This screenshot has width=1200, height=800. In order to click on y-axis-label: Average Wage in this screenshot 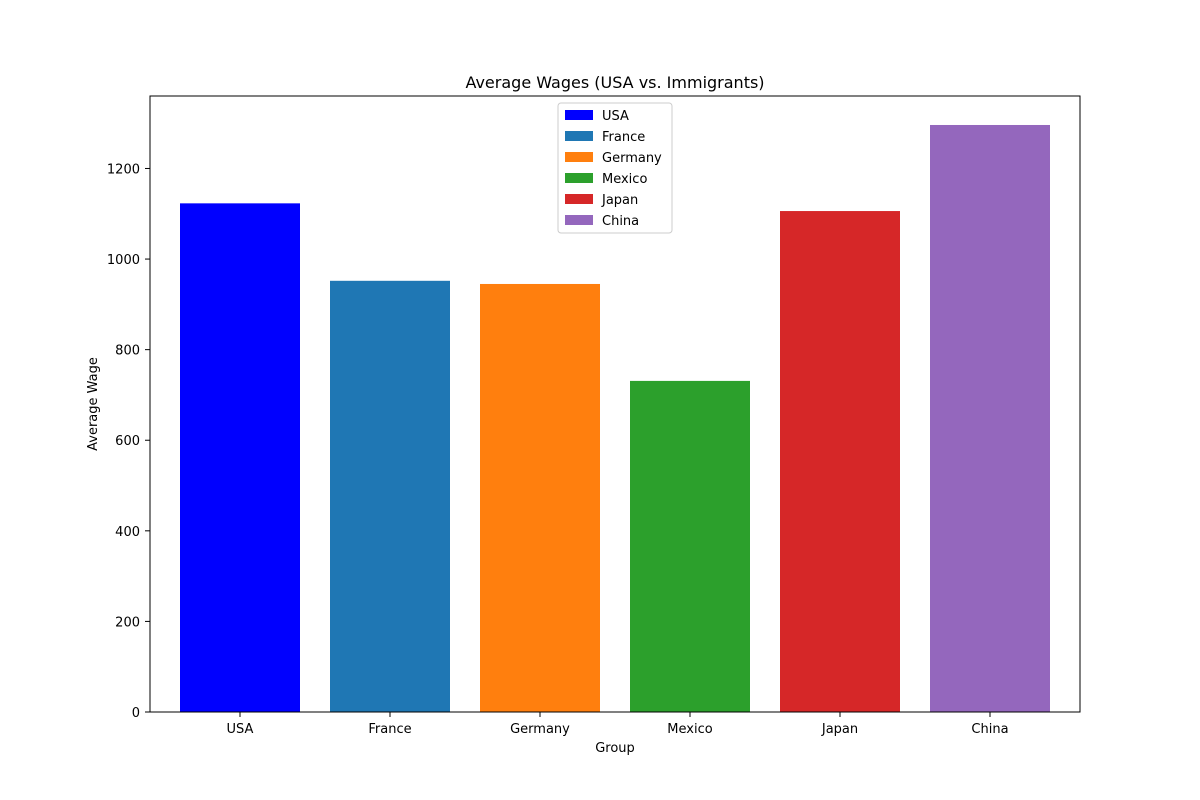, I will do `click(93, 404)`.